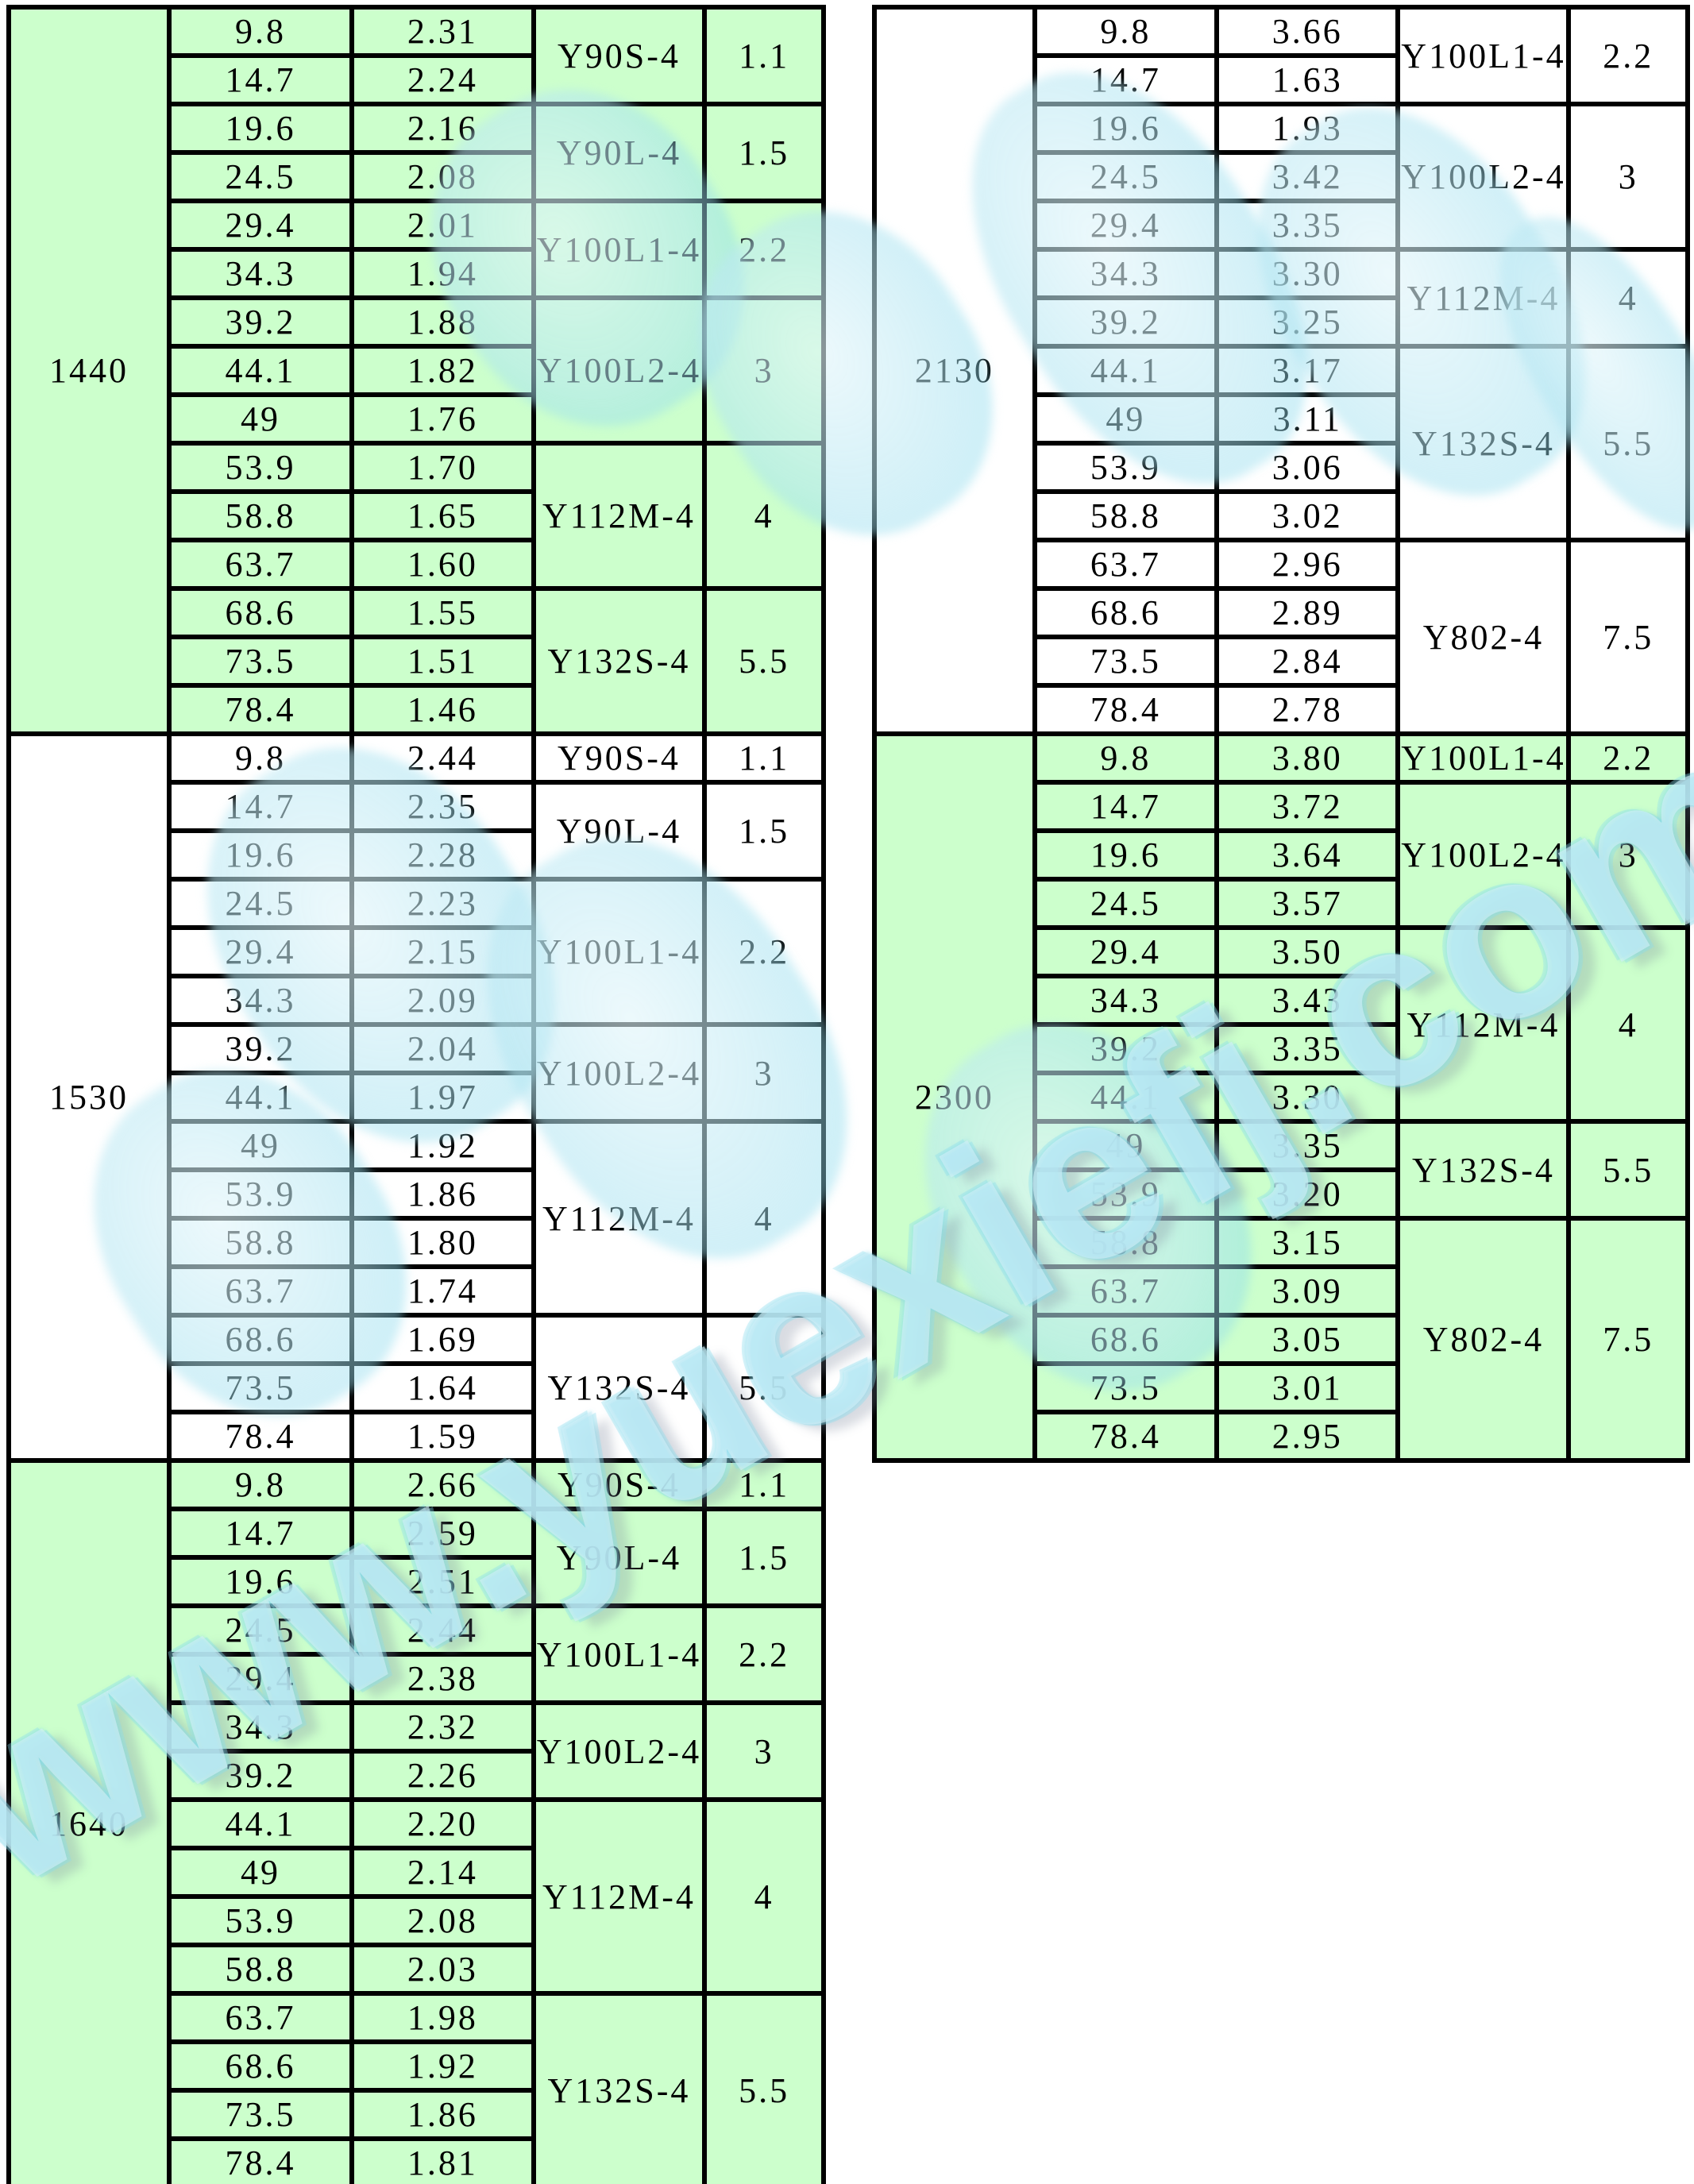  What do you see at coordinates (260, 1873) in the screenshot?
I see `flow-value-cell: 49` at bounding box center [260, 1873].